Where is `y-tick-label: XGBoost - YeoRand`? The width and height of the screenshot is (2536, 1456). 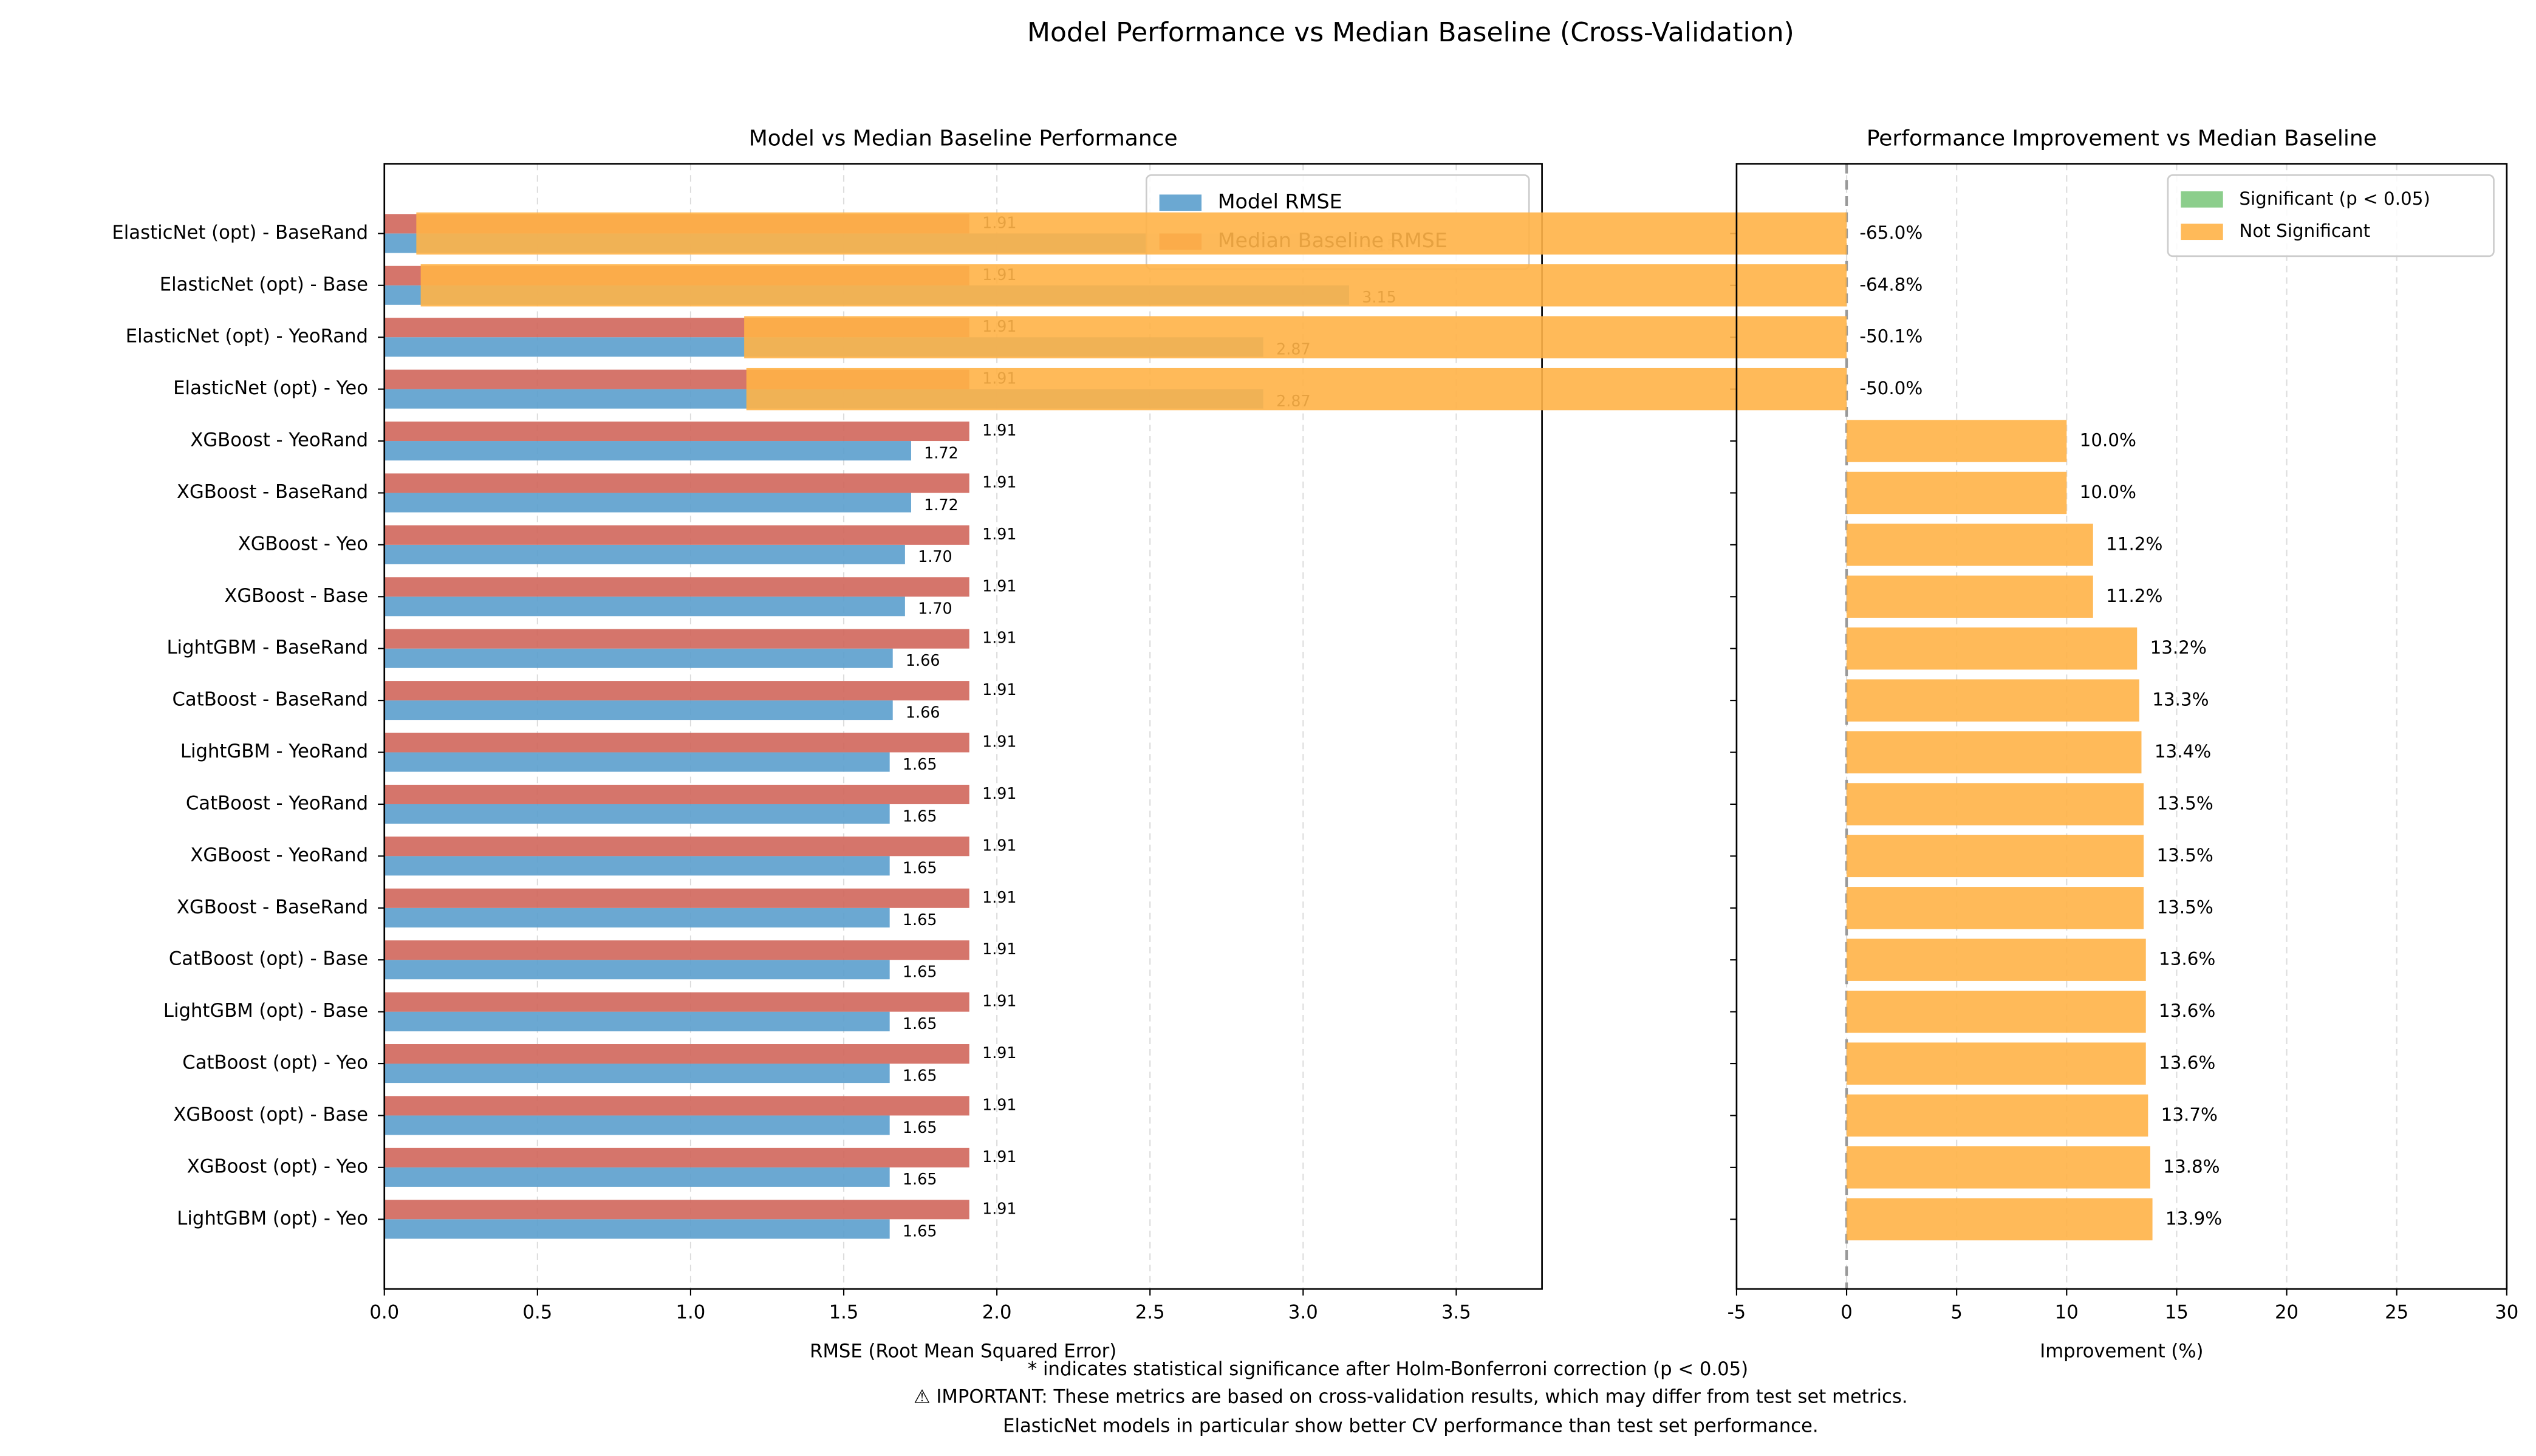 y-tick-label: XGBoost - YeoRand is located at coordinates (279, 855).